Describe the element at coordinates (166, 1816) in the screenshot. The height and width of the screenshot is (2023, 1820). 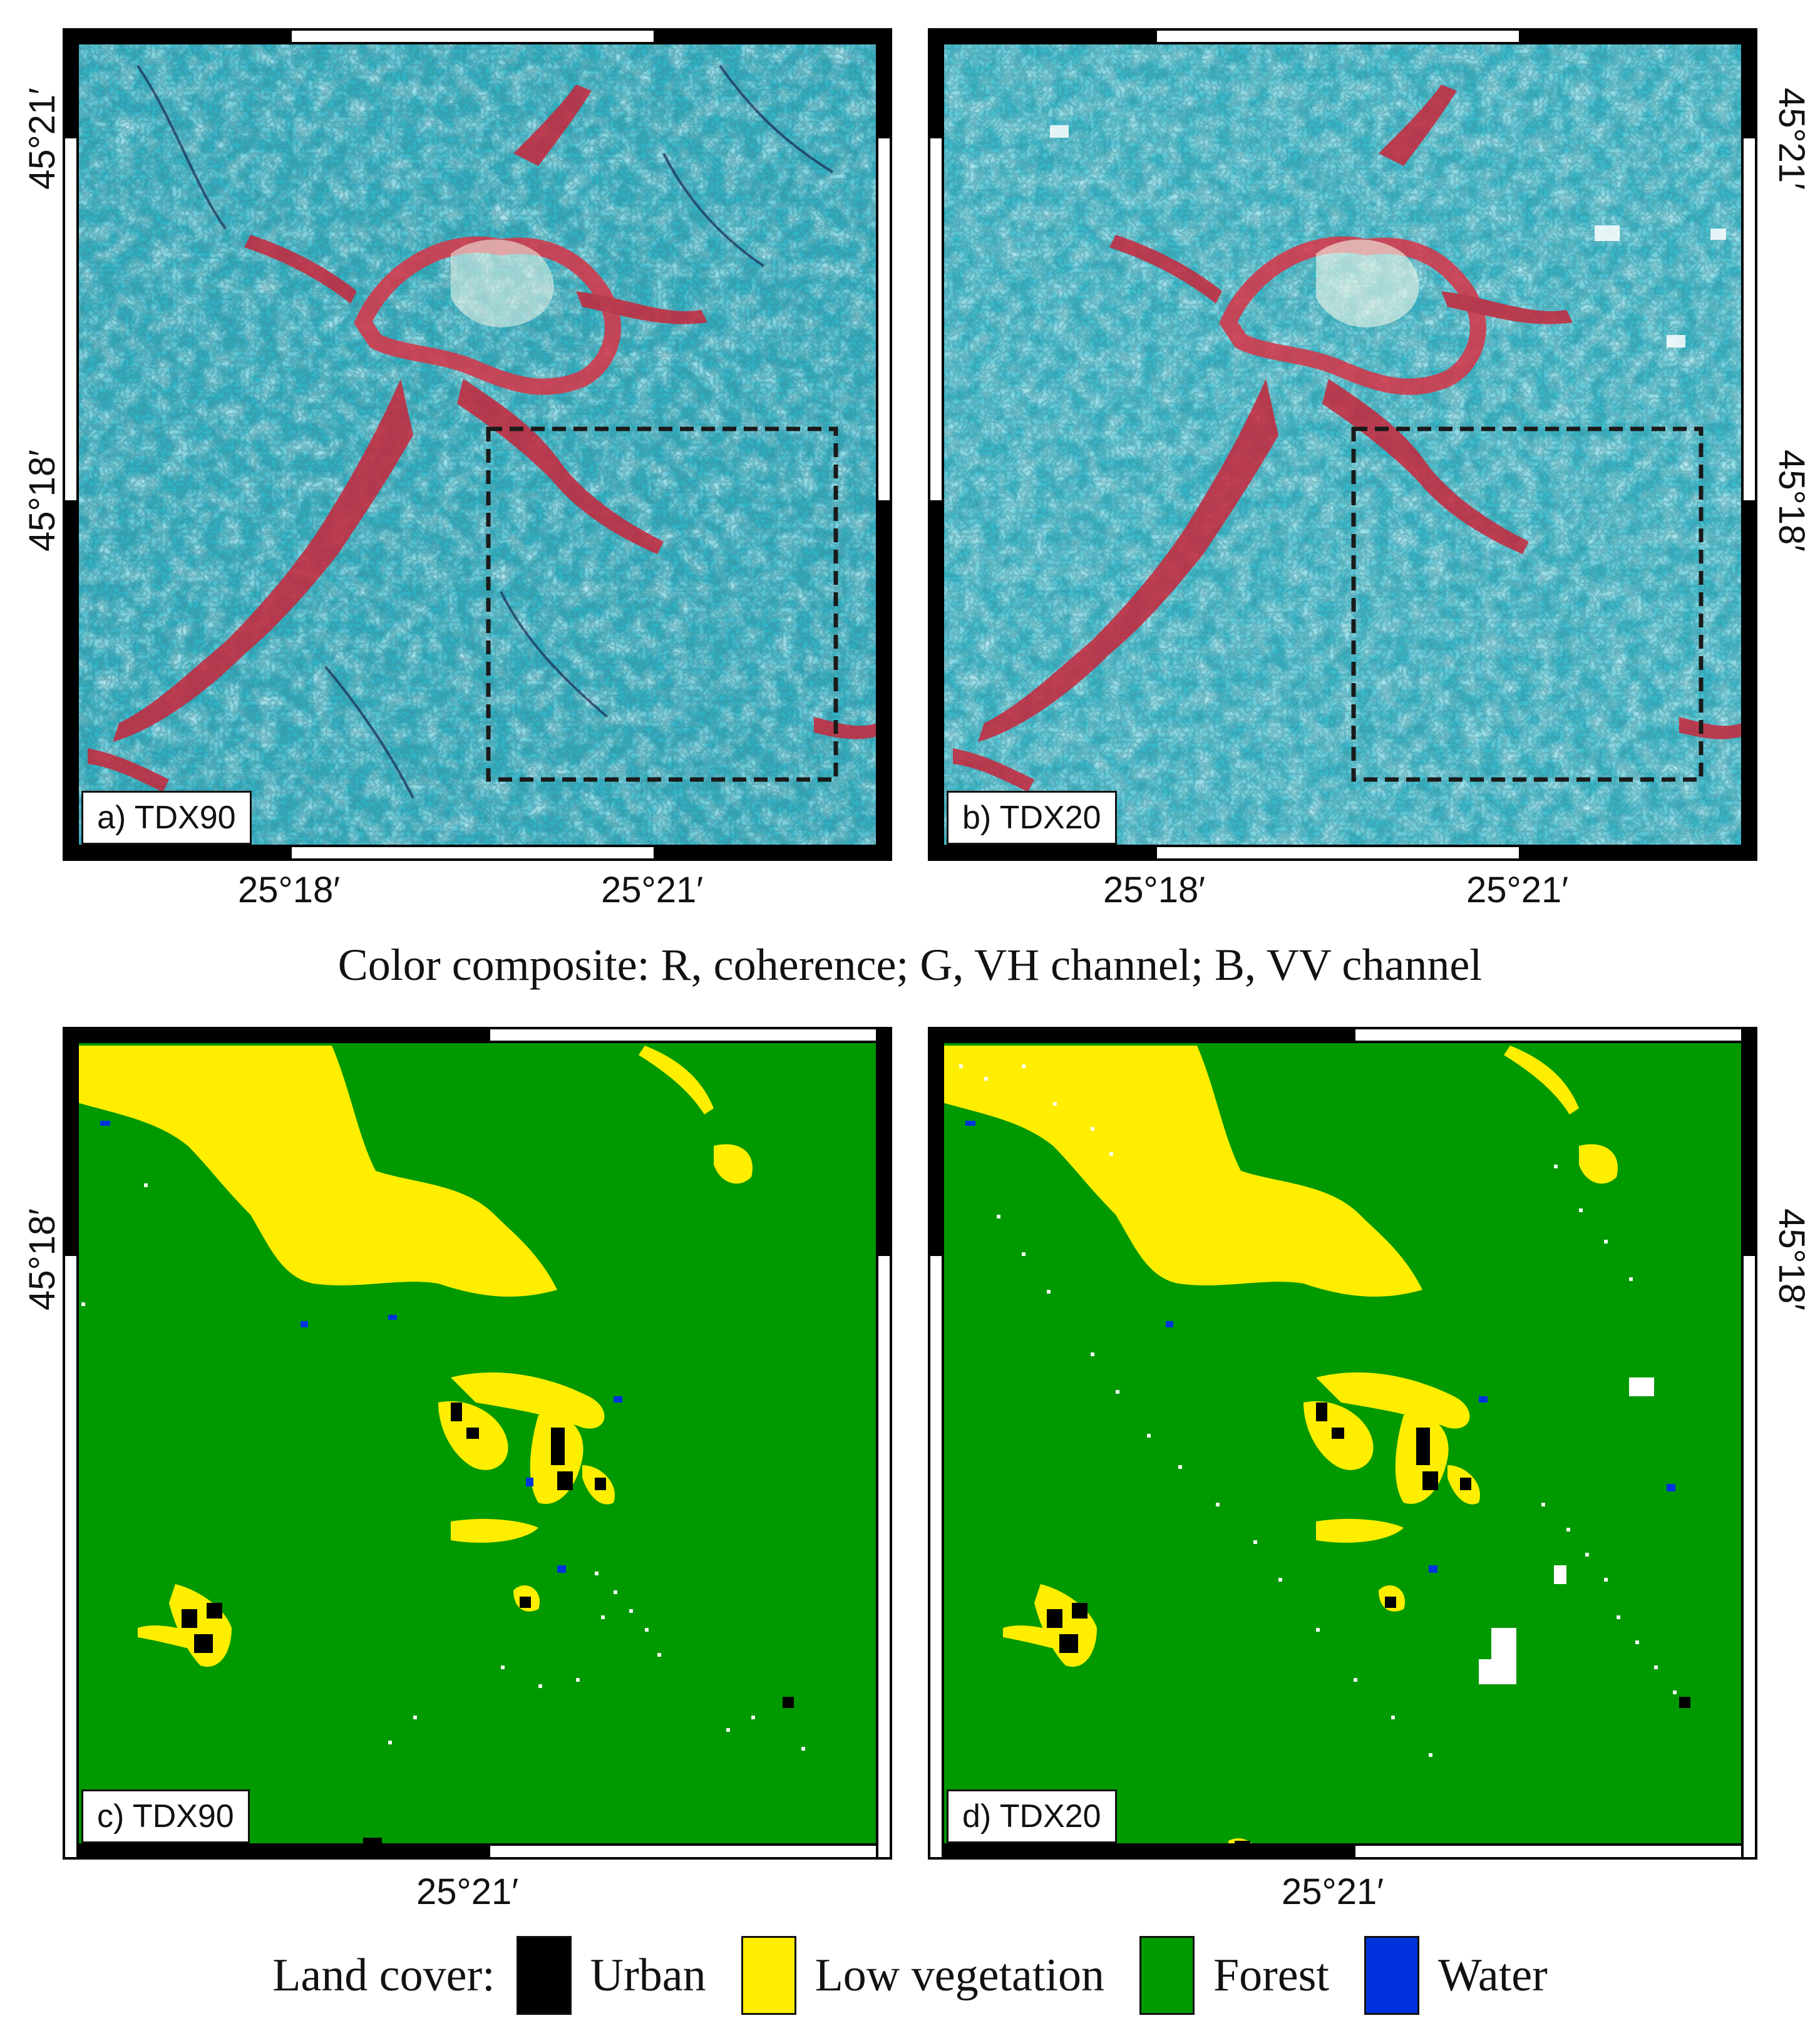
I see `panel-tag-c: c) TDX90` at that location.